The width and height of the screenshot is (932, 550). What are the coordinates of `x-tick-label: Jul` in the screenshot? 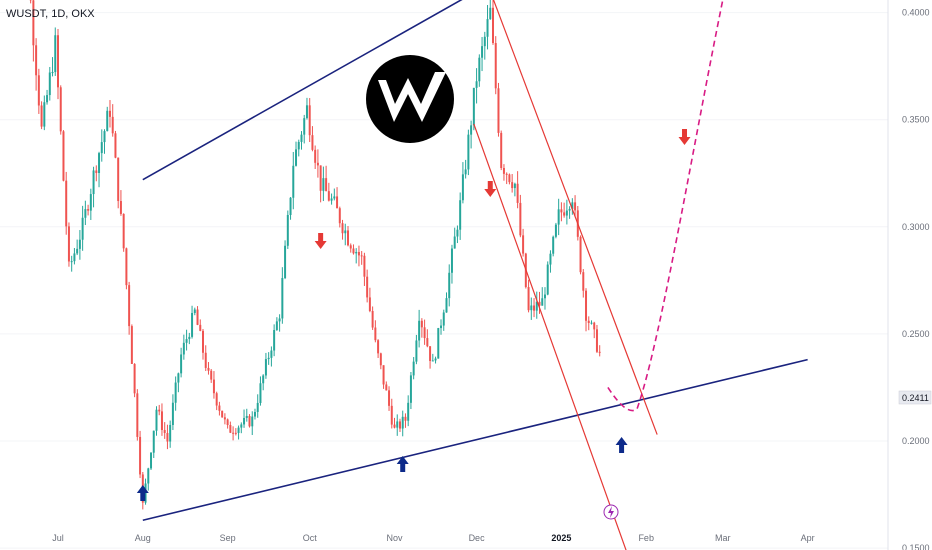 It's located at (58, 538).